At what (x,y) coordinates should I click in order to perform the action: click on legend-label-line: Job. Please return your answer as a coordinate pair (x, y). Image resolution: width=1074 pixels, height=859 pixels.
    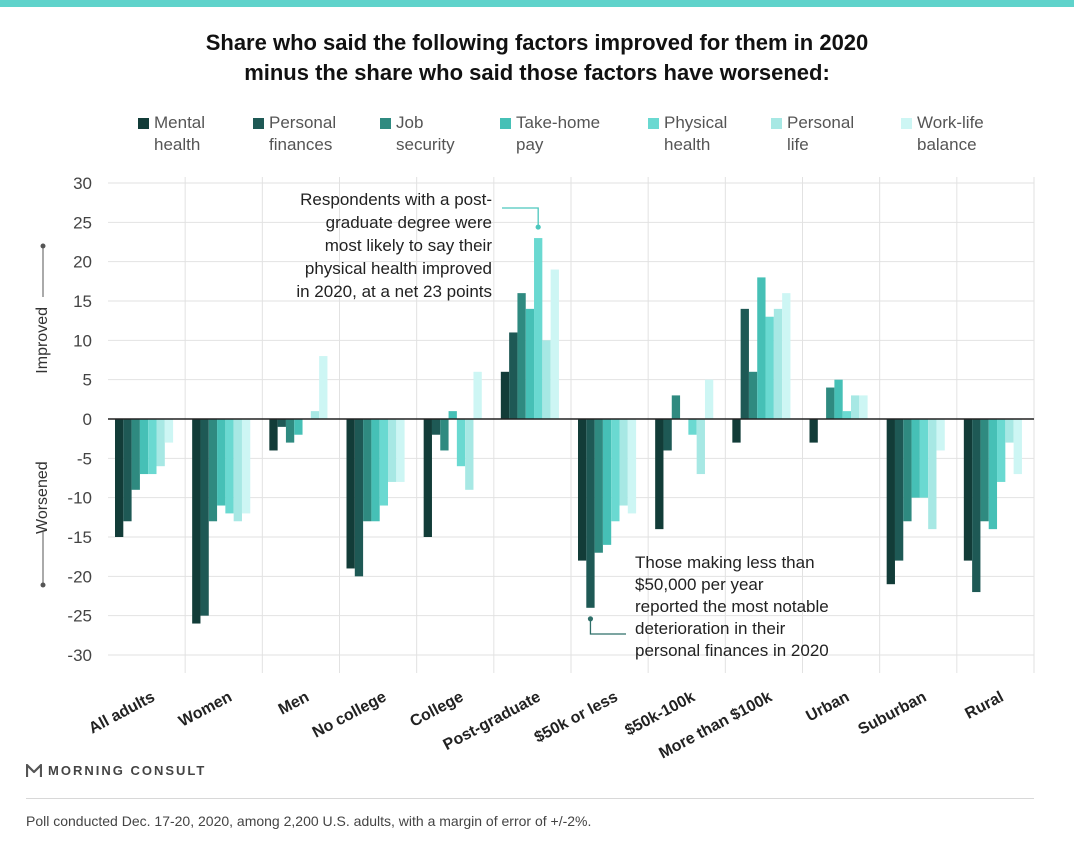
    Looking at the image, I should click on (410, 122).